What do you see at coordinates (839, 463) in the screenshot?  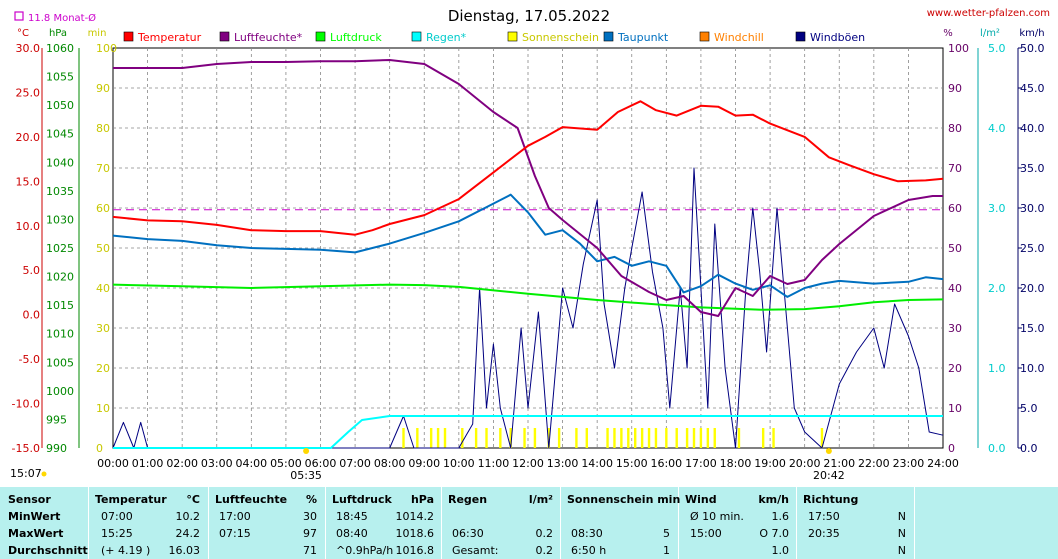 I see `x-tick-label: 21:00` at bounding box center [839, 463].